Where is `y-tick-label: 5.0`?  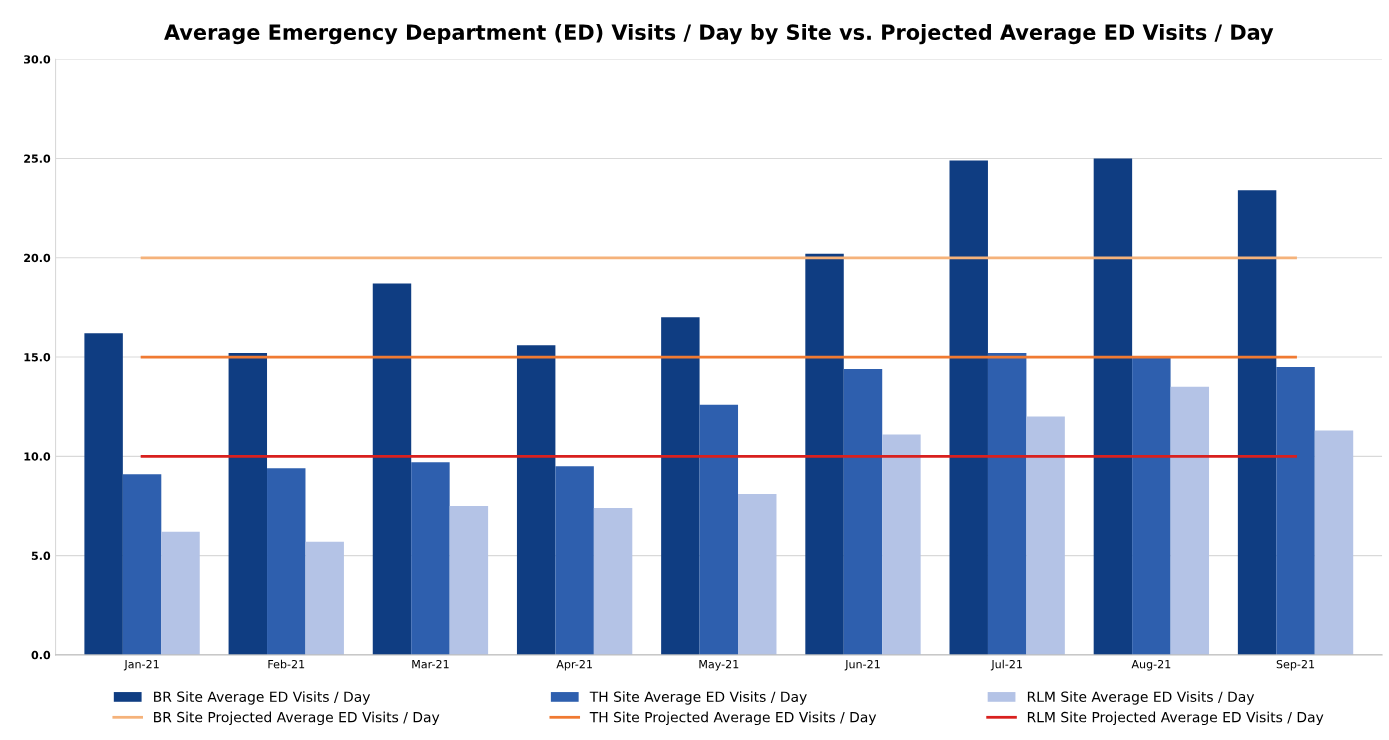 y-tick-label: 5.0 is located at coordinates (41, 555).